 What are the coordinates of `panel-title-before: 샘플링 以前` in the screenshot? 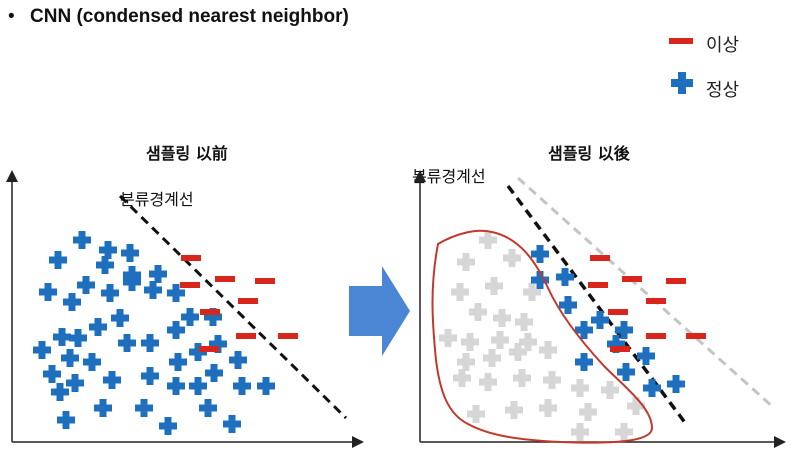 It's located at (187, 153).